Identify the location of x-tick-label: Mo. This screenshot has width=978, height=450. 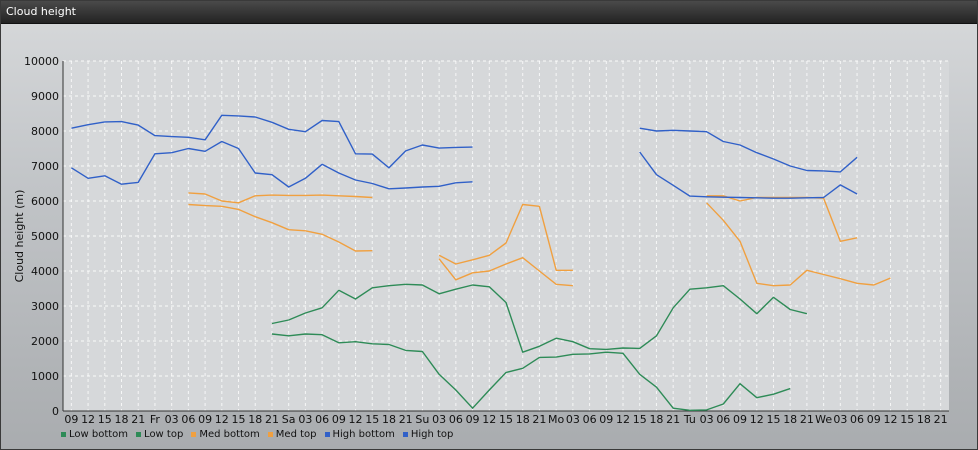
(556, 419).